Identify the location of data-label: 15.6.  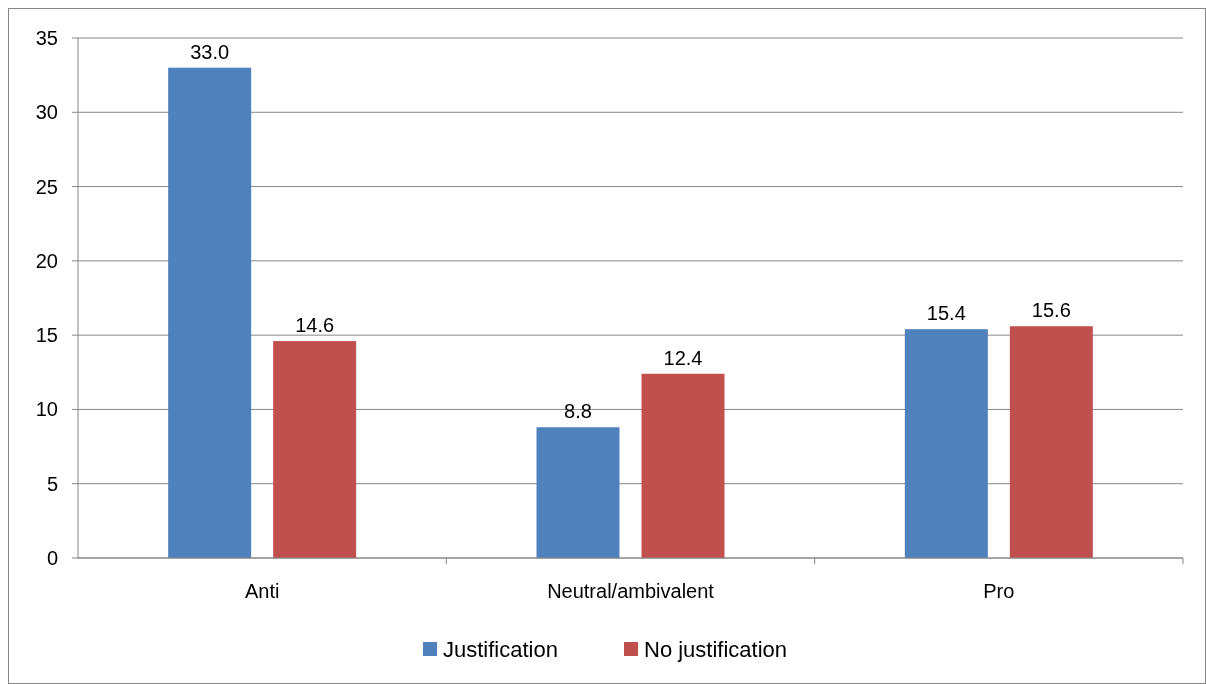
(1051, 310).